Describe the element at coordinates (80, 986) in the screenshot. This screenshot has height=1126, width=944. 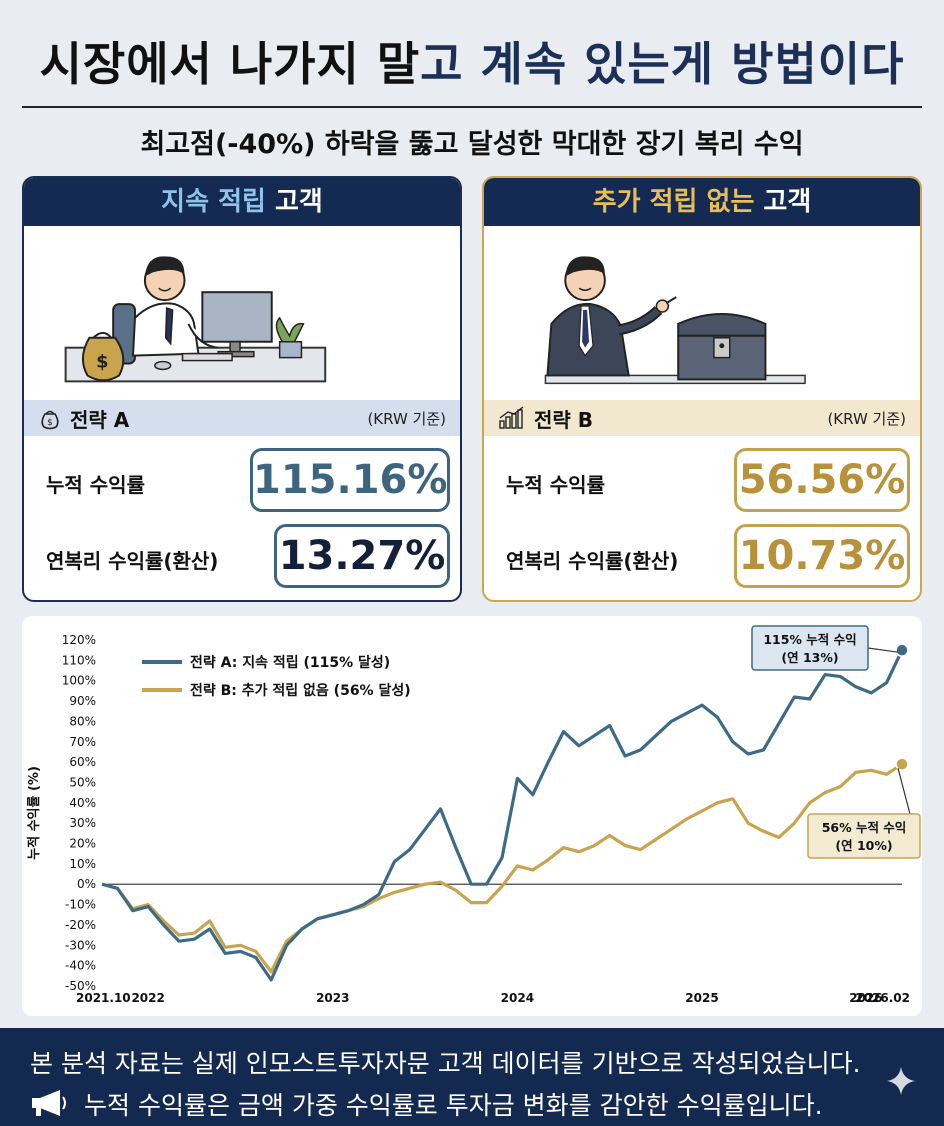
I see `y-tick-label: -50%` at that location.